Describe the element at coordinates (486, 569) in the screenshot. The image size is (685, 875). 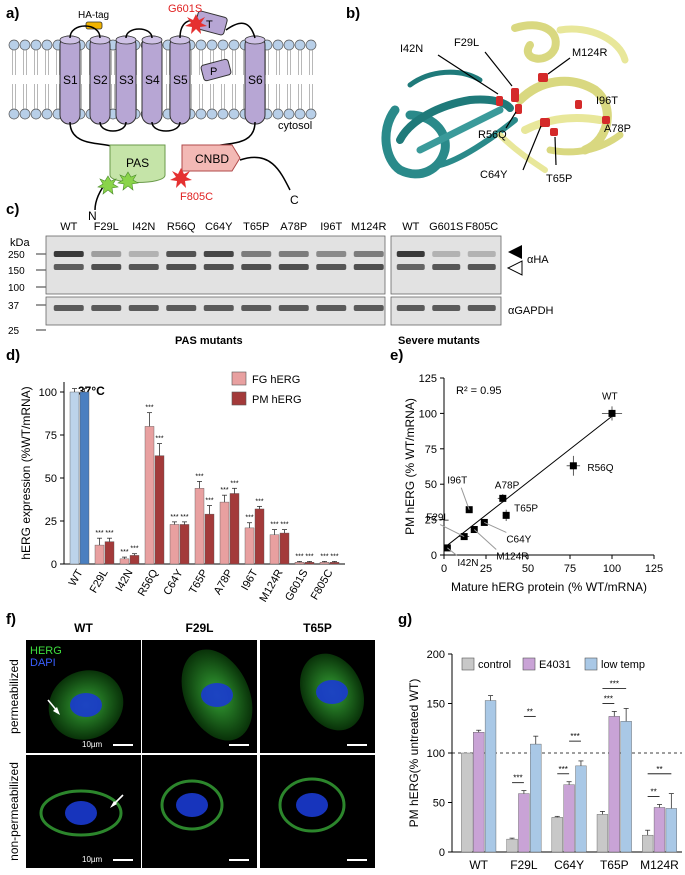
I see `x-tick-label: 25` at that location.